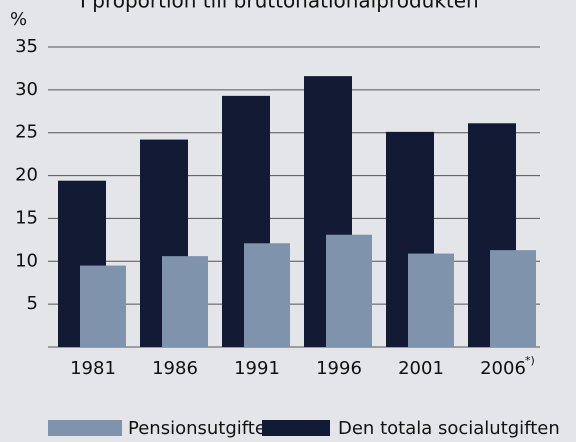 The image size is (576, 442). I want to click on x-tick-label: 1986, so click(175, 368).